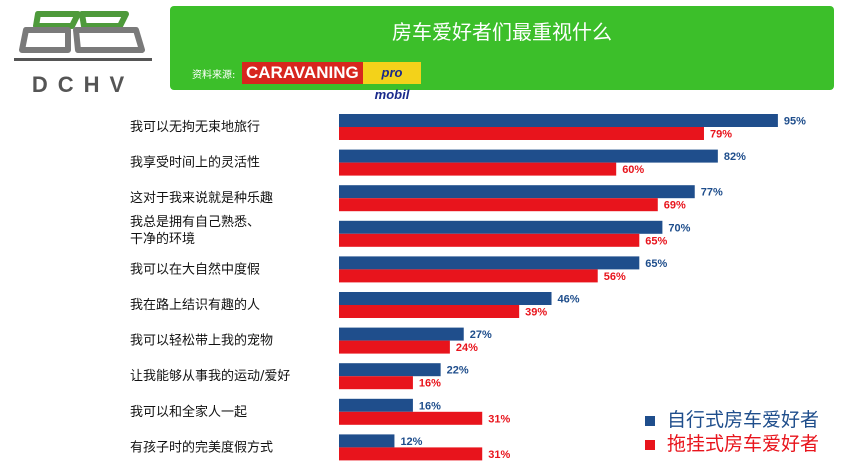 The height and width of the screenshot is (473, 842). I want to click on category-label: 我总是拥有自己熟悉、干净的环境, so click(195, 230).